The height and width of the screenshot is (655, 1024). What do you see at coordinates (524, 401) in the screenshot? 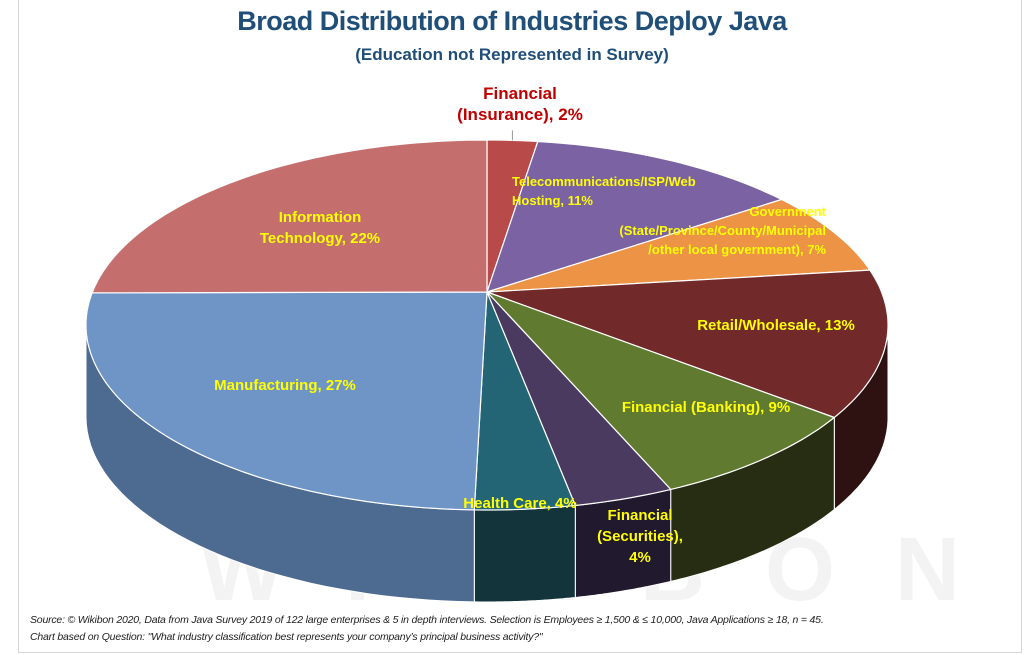
I see `pie-slice-health-care` at bounding box center [524, 401].